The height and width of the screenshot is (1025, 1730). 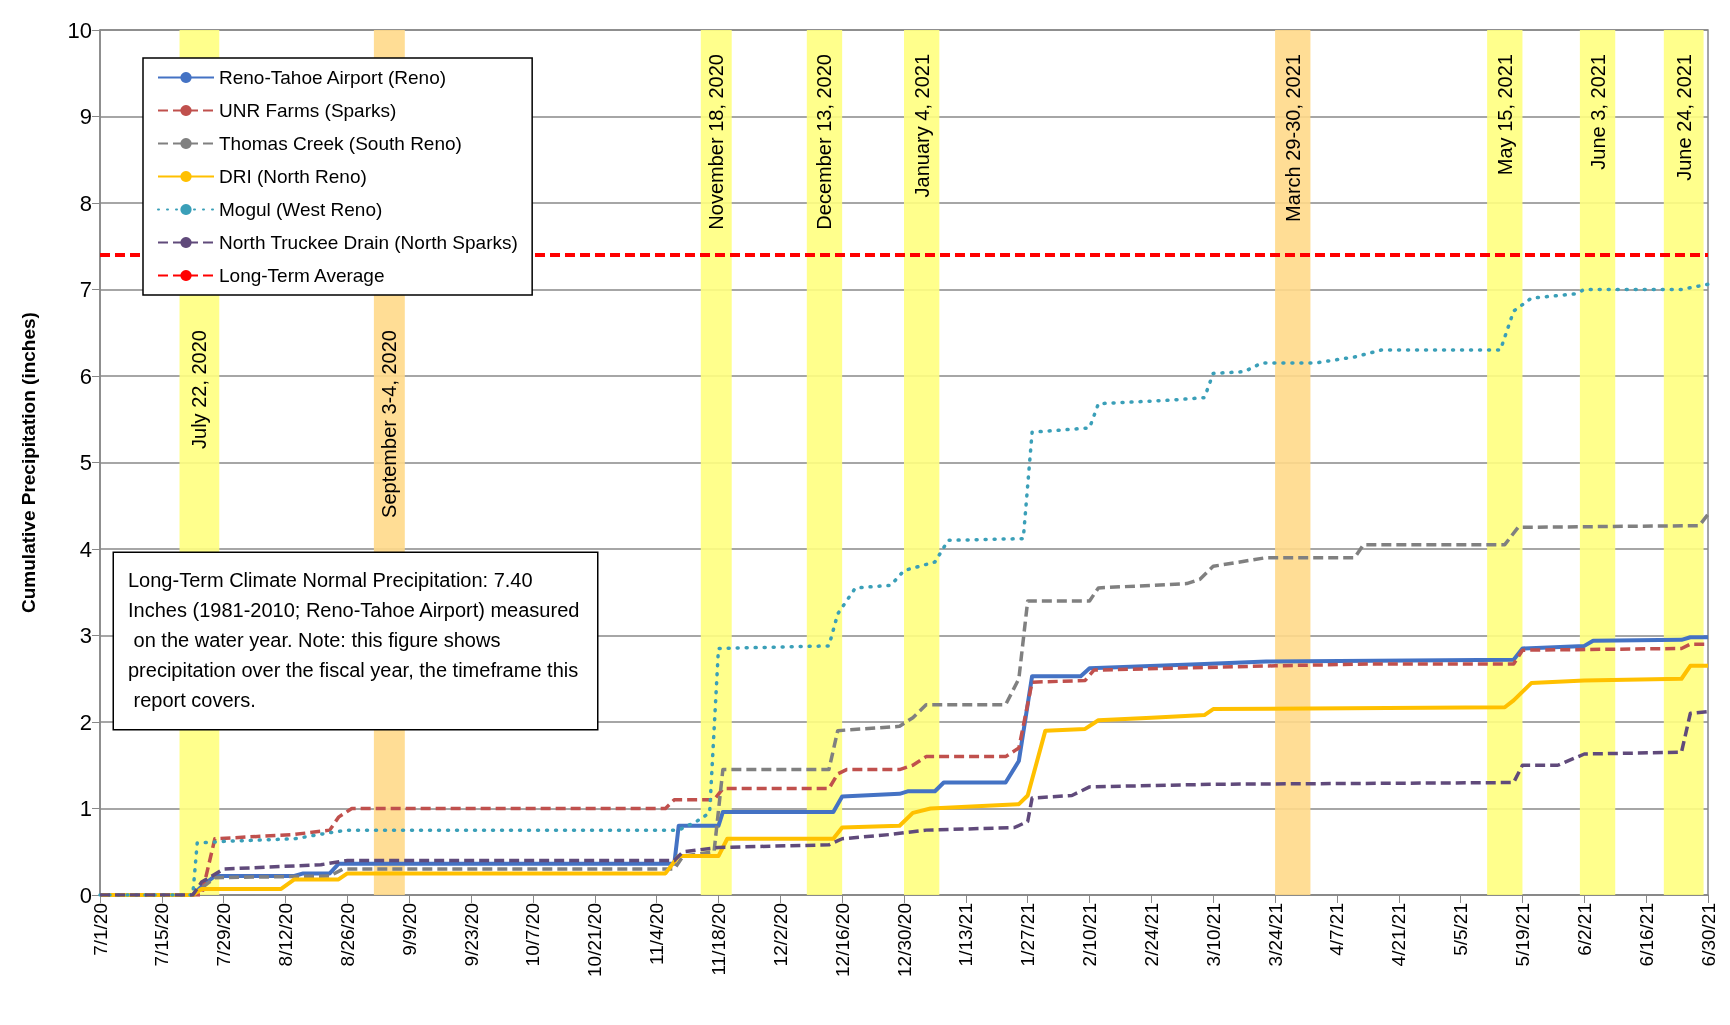 I want to click on y-tick-label: 2, so click(x=85, y=722).